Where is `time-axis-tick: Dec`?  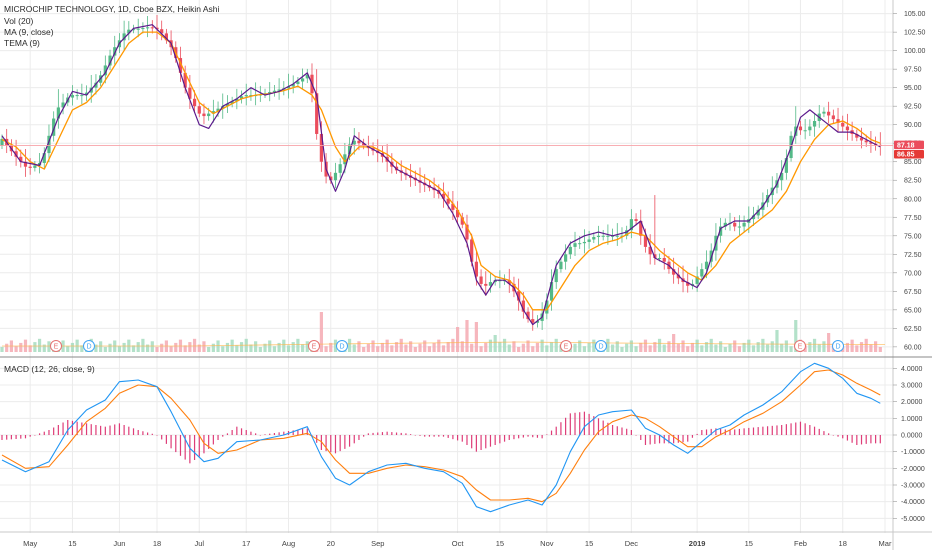
time-axis-tick: Dec is located at coordinates (632, 543).